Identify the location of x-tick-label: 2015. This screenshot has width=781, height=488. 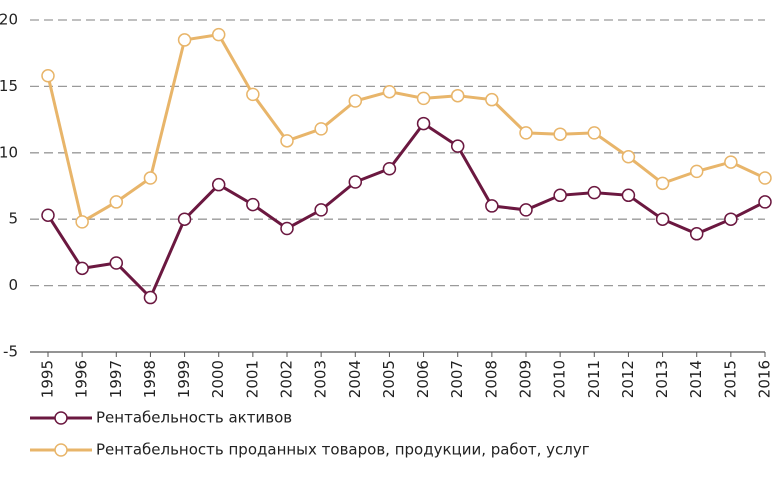
(730, 379).